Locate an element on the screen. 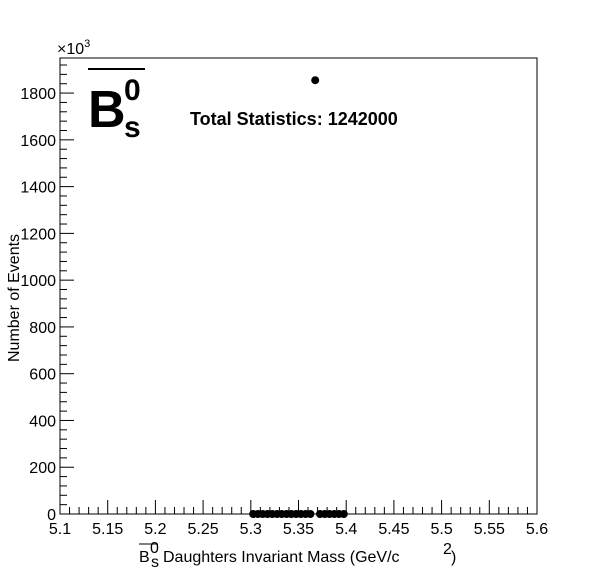 The image size is (596, 572). x-title-unit-sup: 2 is located at coordinates (447, 549).